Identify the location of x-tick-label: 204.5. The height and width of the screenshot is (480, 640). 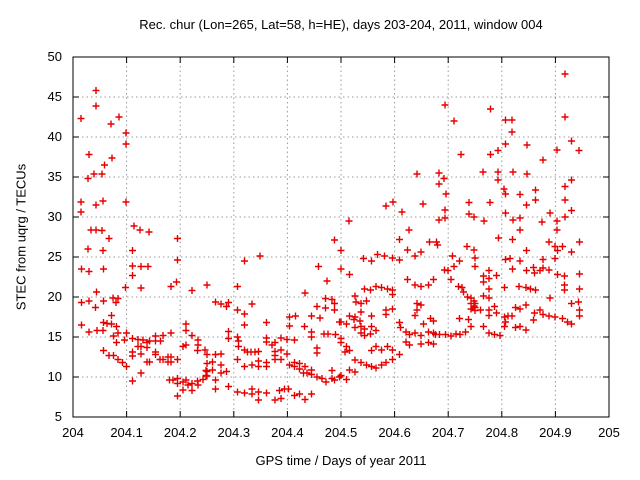
(341, 432).